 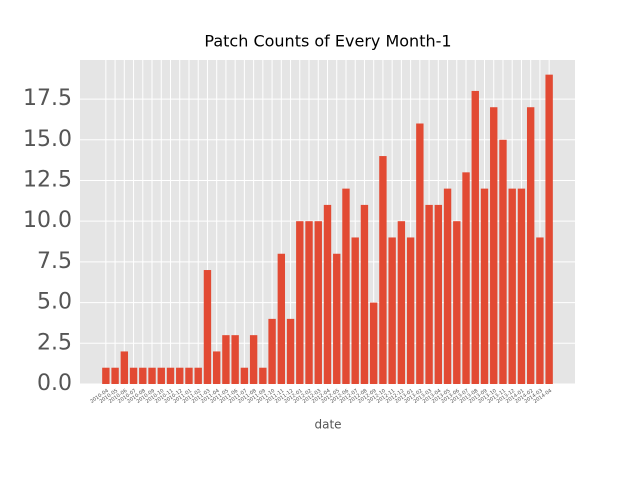 What do you see at coordinates (54, 302) in the screenshot?
I see `y-tick-label: 5.0` at bounding box center [54, 302].